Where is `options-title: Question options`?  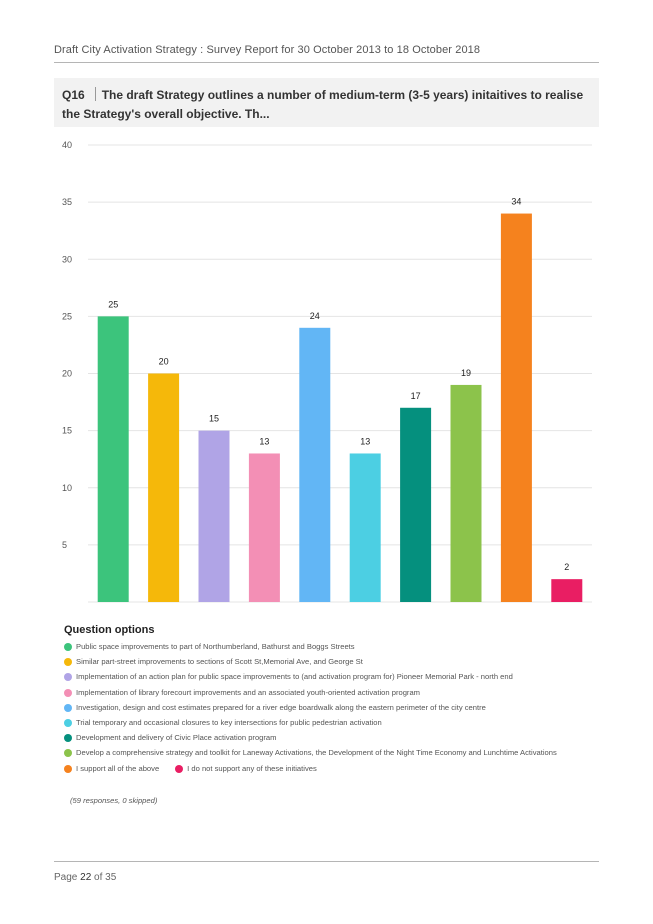 options-title: Question options is located at coordinates (109, 630).